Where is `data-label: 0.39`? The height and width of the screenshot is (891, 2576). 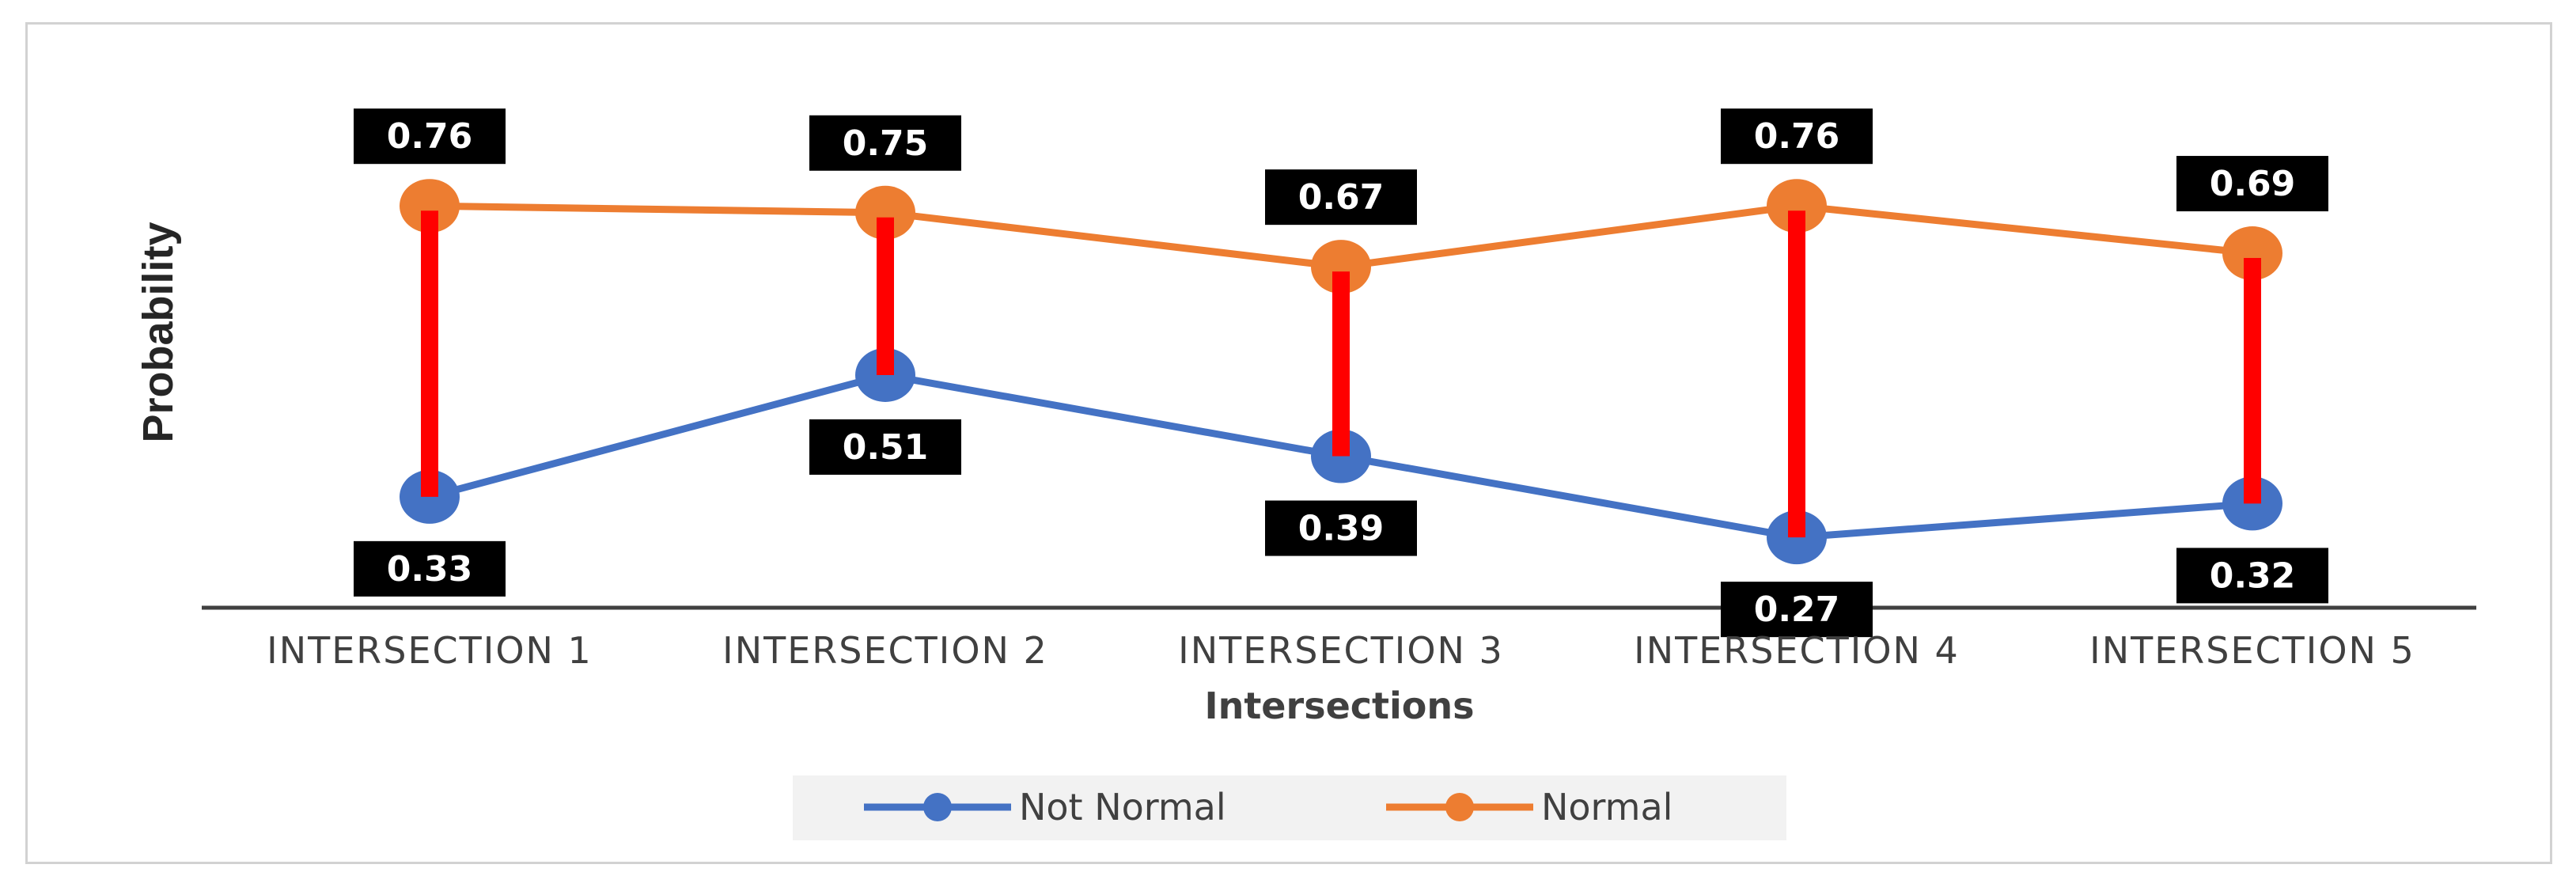 data-label: 0.39 is located at coordinates (1341, 529).